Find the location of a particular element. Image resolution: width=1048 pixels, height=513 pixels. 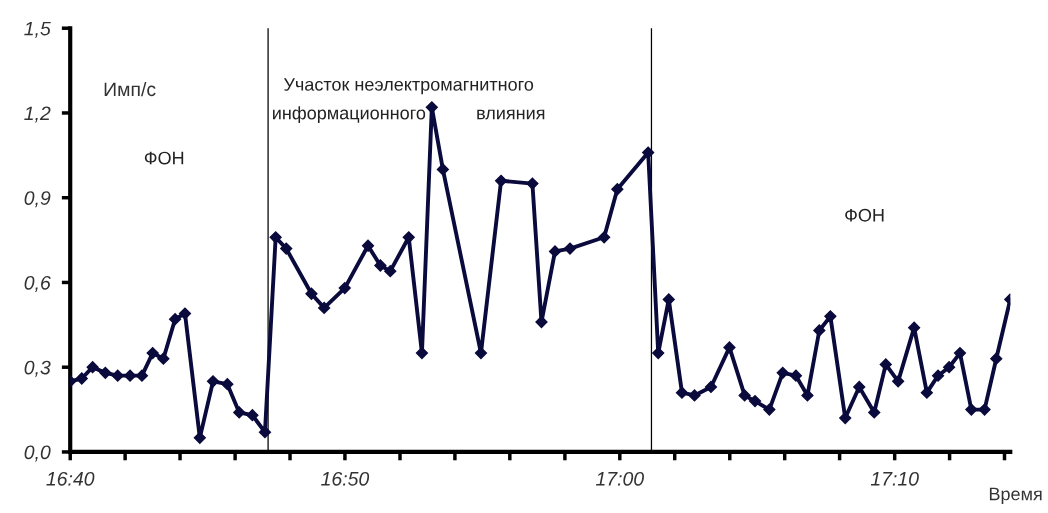

x-tick-label: 17:10 is located at coordinates (894, 478).